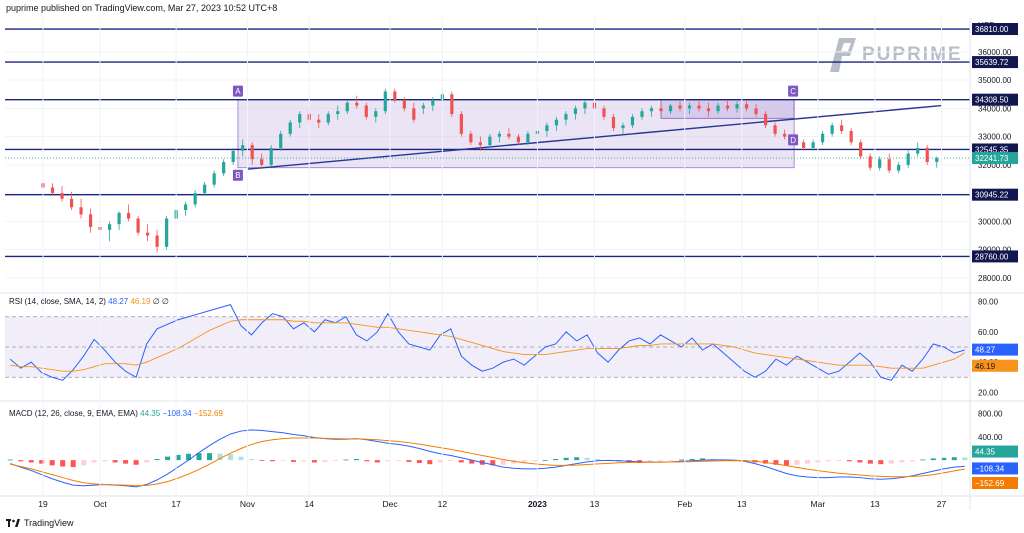 This screenshot has width=1024, height=533. I want to click on macd-signal-line, so click(487, 462).